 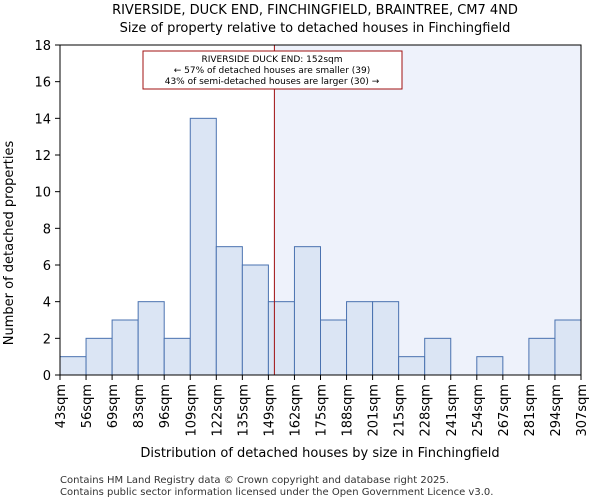 What do you see at coordinates (125, 347) in the screenshot?
I see `bar-69sqm` at bounding box center [125, 347].